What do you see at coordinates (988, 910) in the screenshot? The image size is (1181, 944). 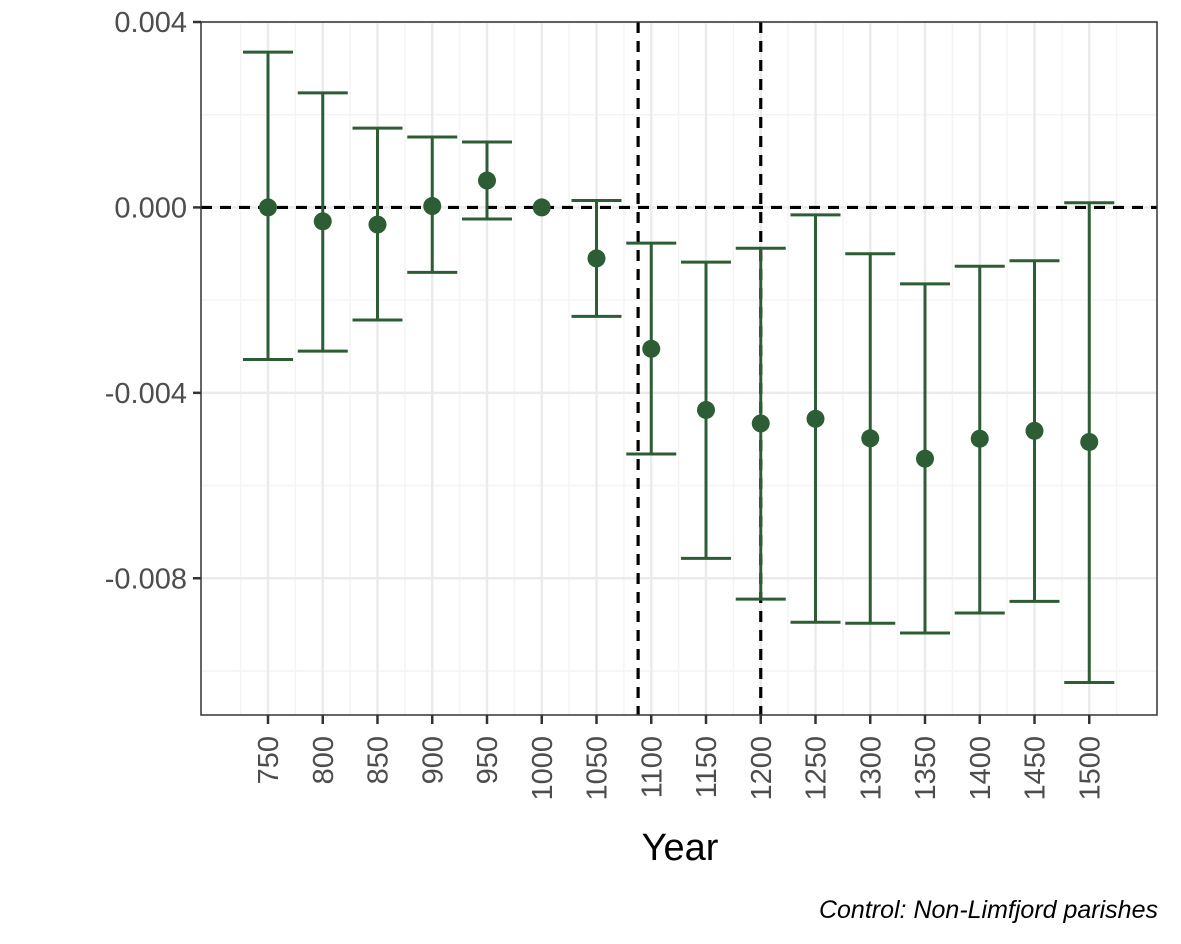 I see `chart-caption: Control: Non-Limfjord parishes` at bounding box center [988, 910].